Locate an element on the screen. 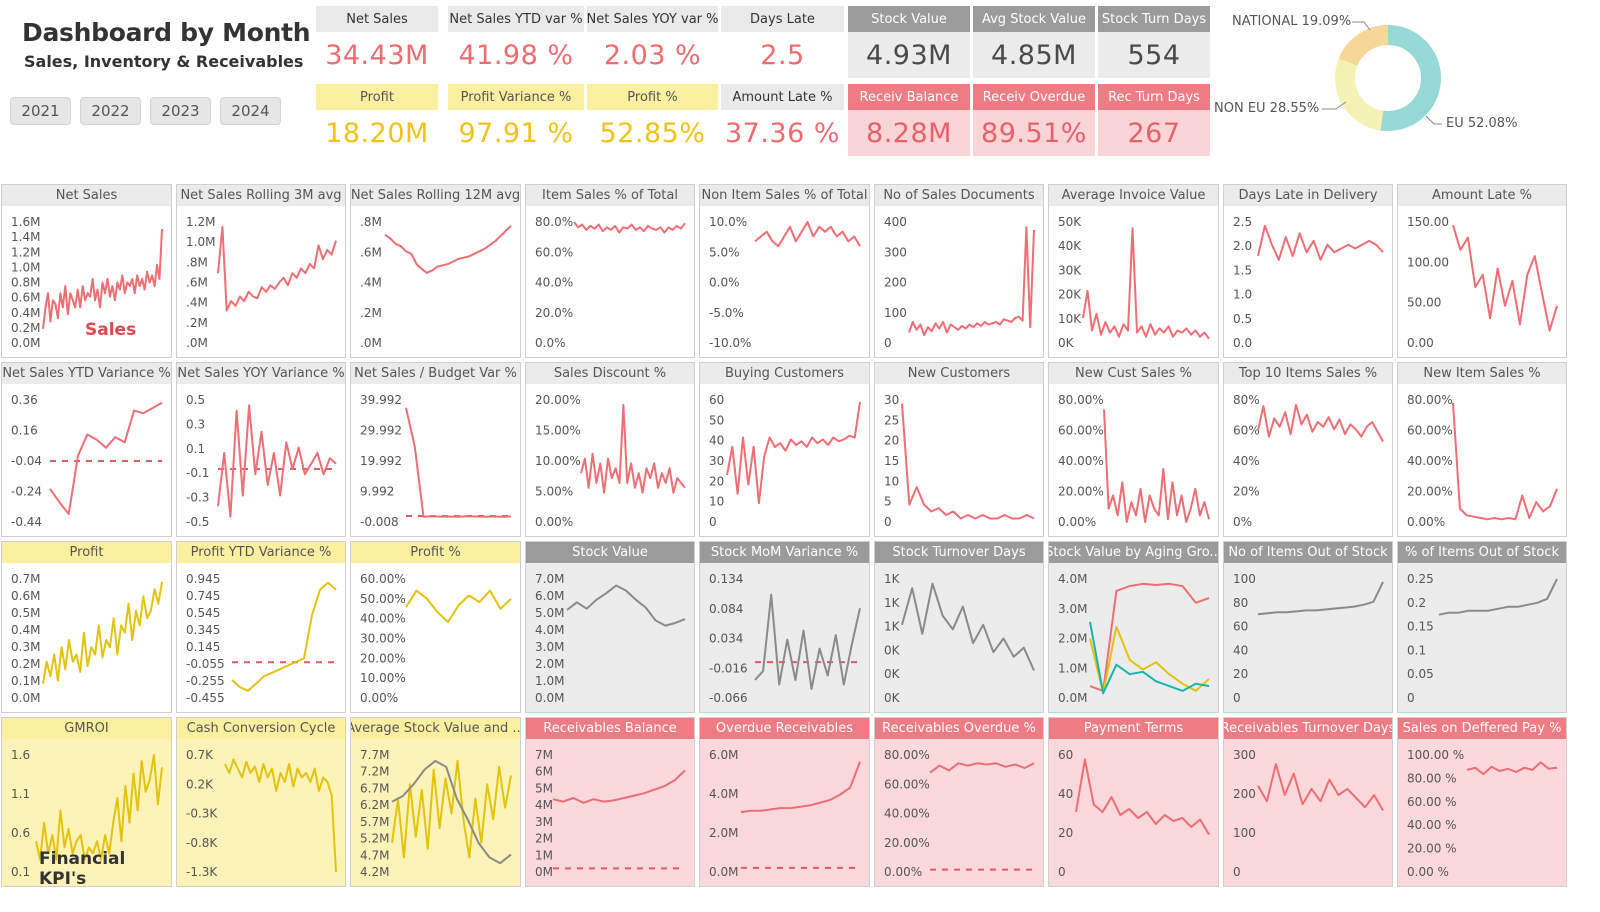  chart-card-receivables-turnover-days: Receivables Turnover Days 300 200 100 0 is located at coordinates (1308, 802).